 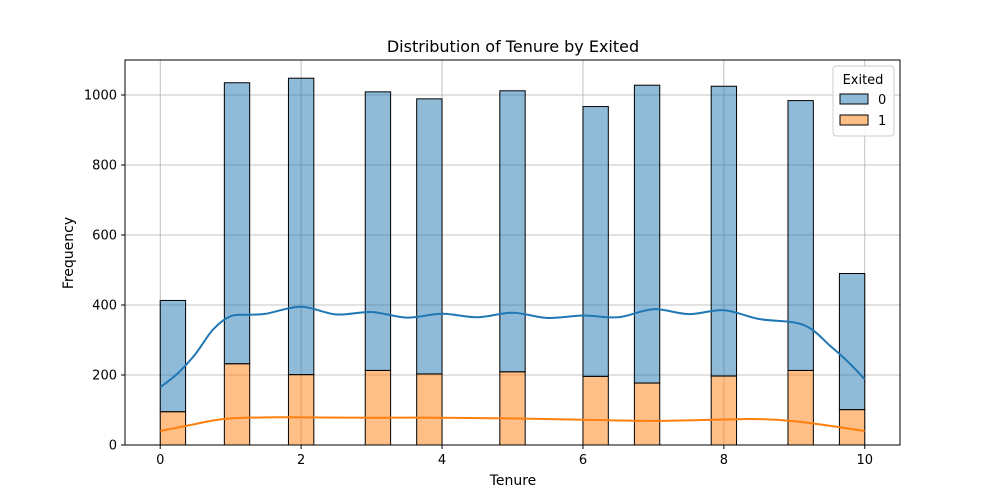 I want to click on legend-label-0: 0, so click(x=882, y=100).